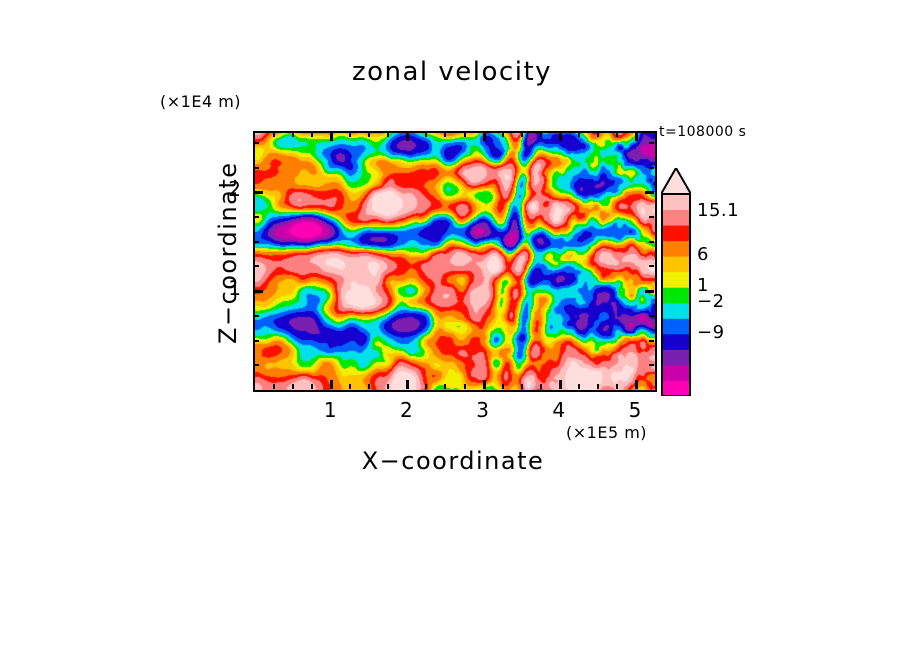  Describe the element at coordinates (406, 410) in the screenshot. I see `x-tick-label: 2` at that location.